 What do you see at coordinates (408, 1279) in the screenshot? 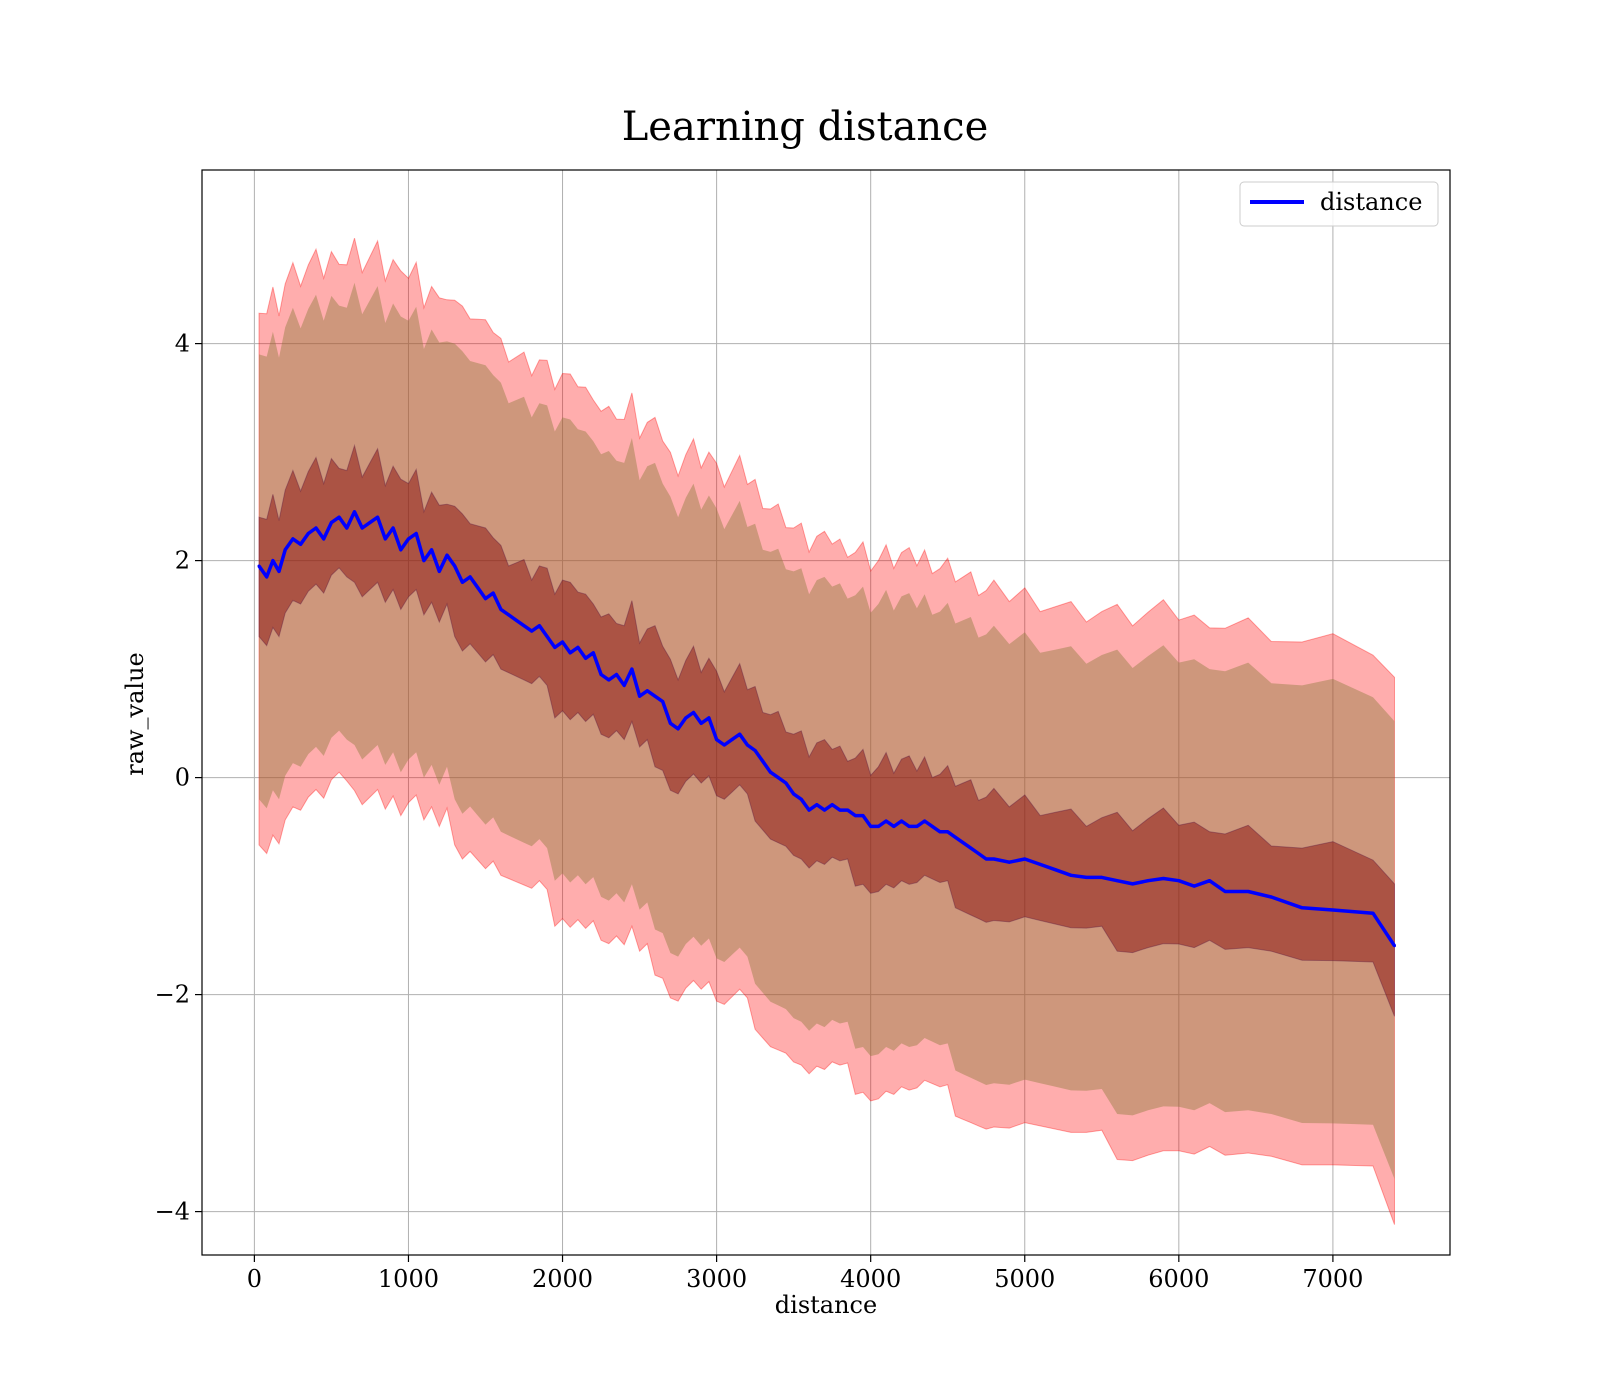
I see `x-tick-label-1: 1000` at bounding box center [408, 1279].